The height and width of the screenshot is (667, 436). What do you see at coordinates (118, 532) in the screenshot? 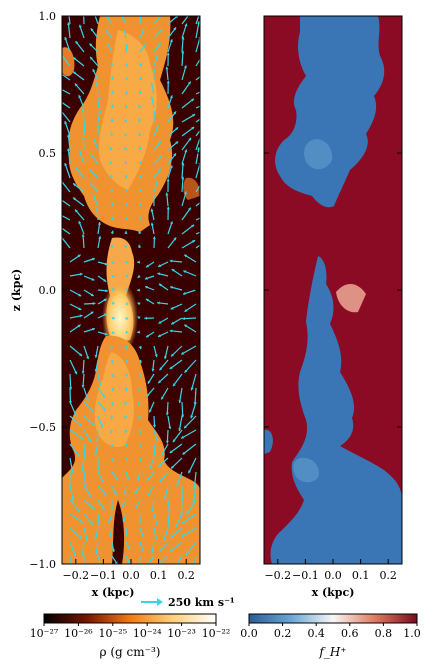
I see `density-dark-lane-lower` at bounding box center [118, 532].